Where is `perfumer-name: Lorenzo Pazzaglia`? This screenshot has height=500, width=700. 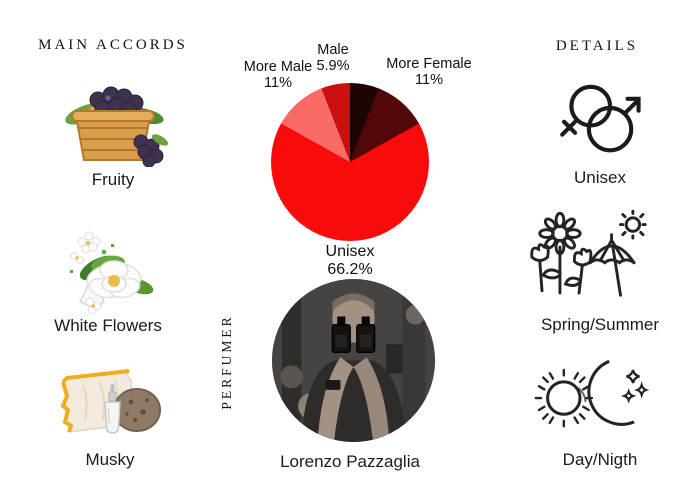 perfumer-name: Lorenzo Pazzaglia is located at coordinates (350, 461).